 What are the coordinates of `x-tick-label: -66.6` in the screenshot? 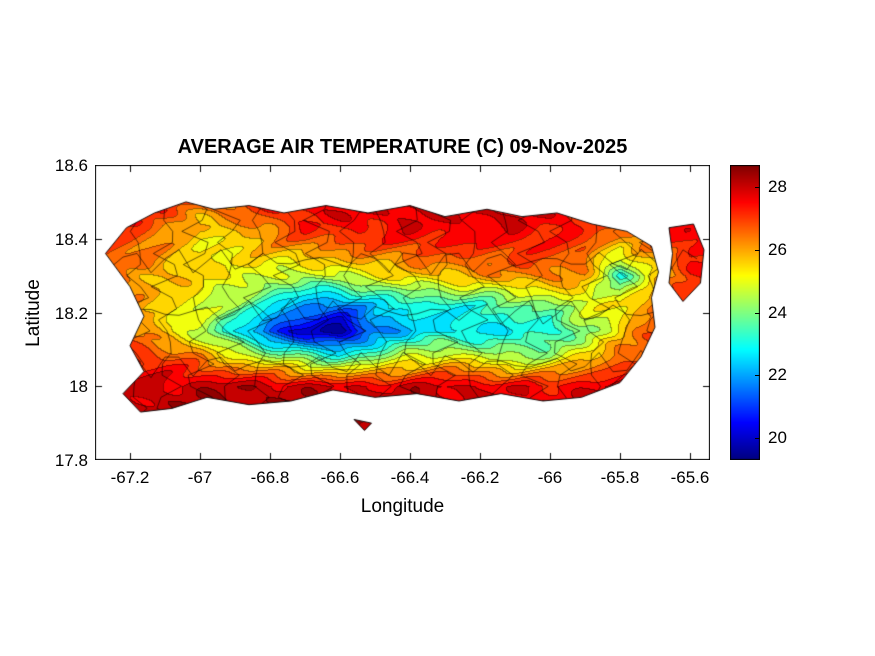 It's located at (340, 477).